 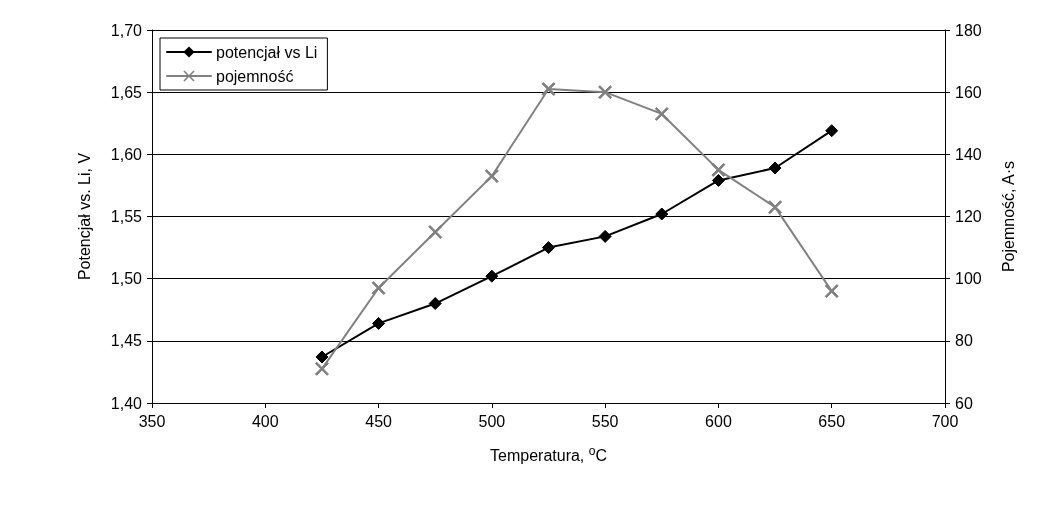 What do you see at coordinates (968, 216) in the screenshot?
I see `y2-tick-label: 120` at bounding box center [968, 216].